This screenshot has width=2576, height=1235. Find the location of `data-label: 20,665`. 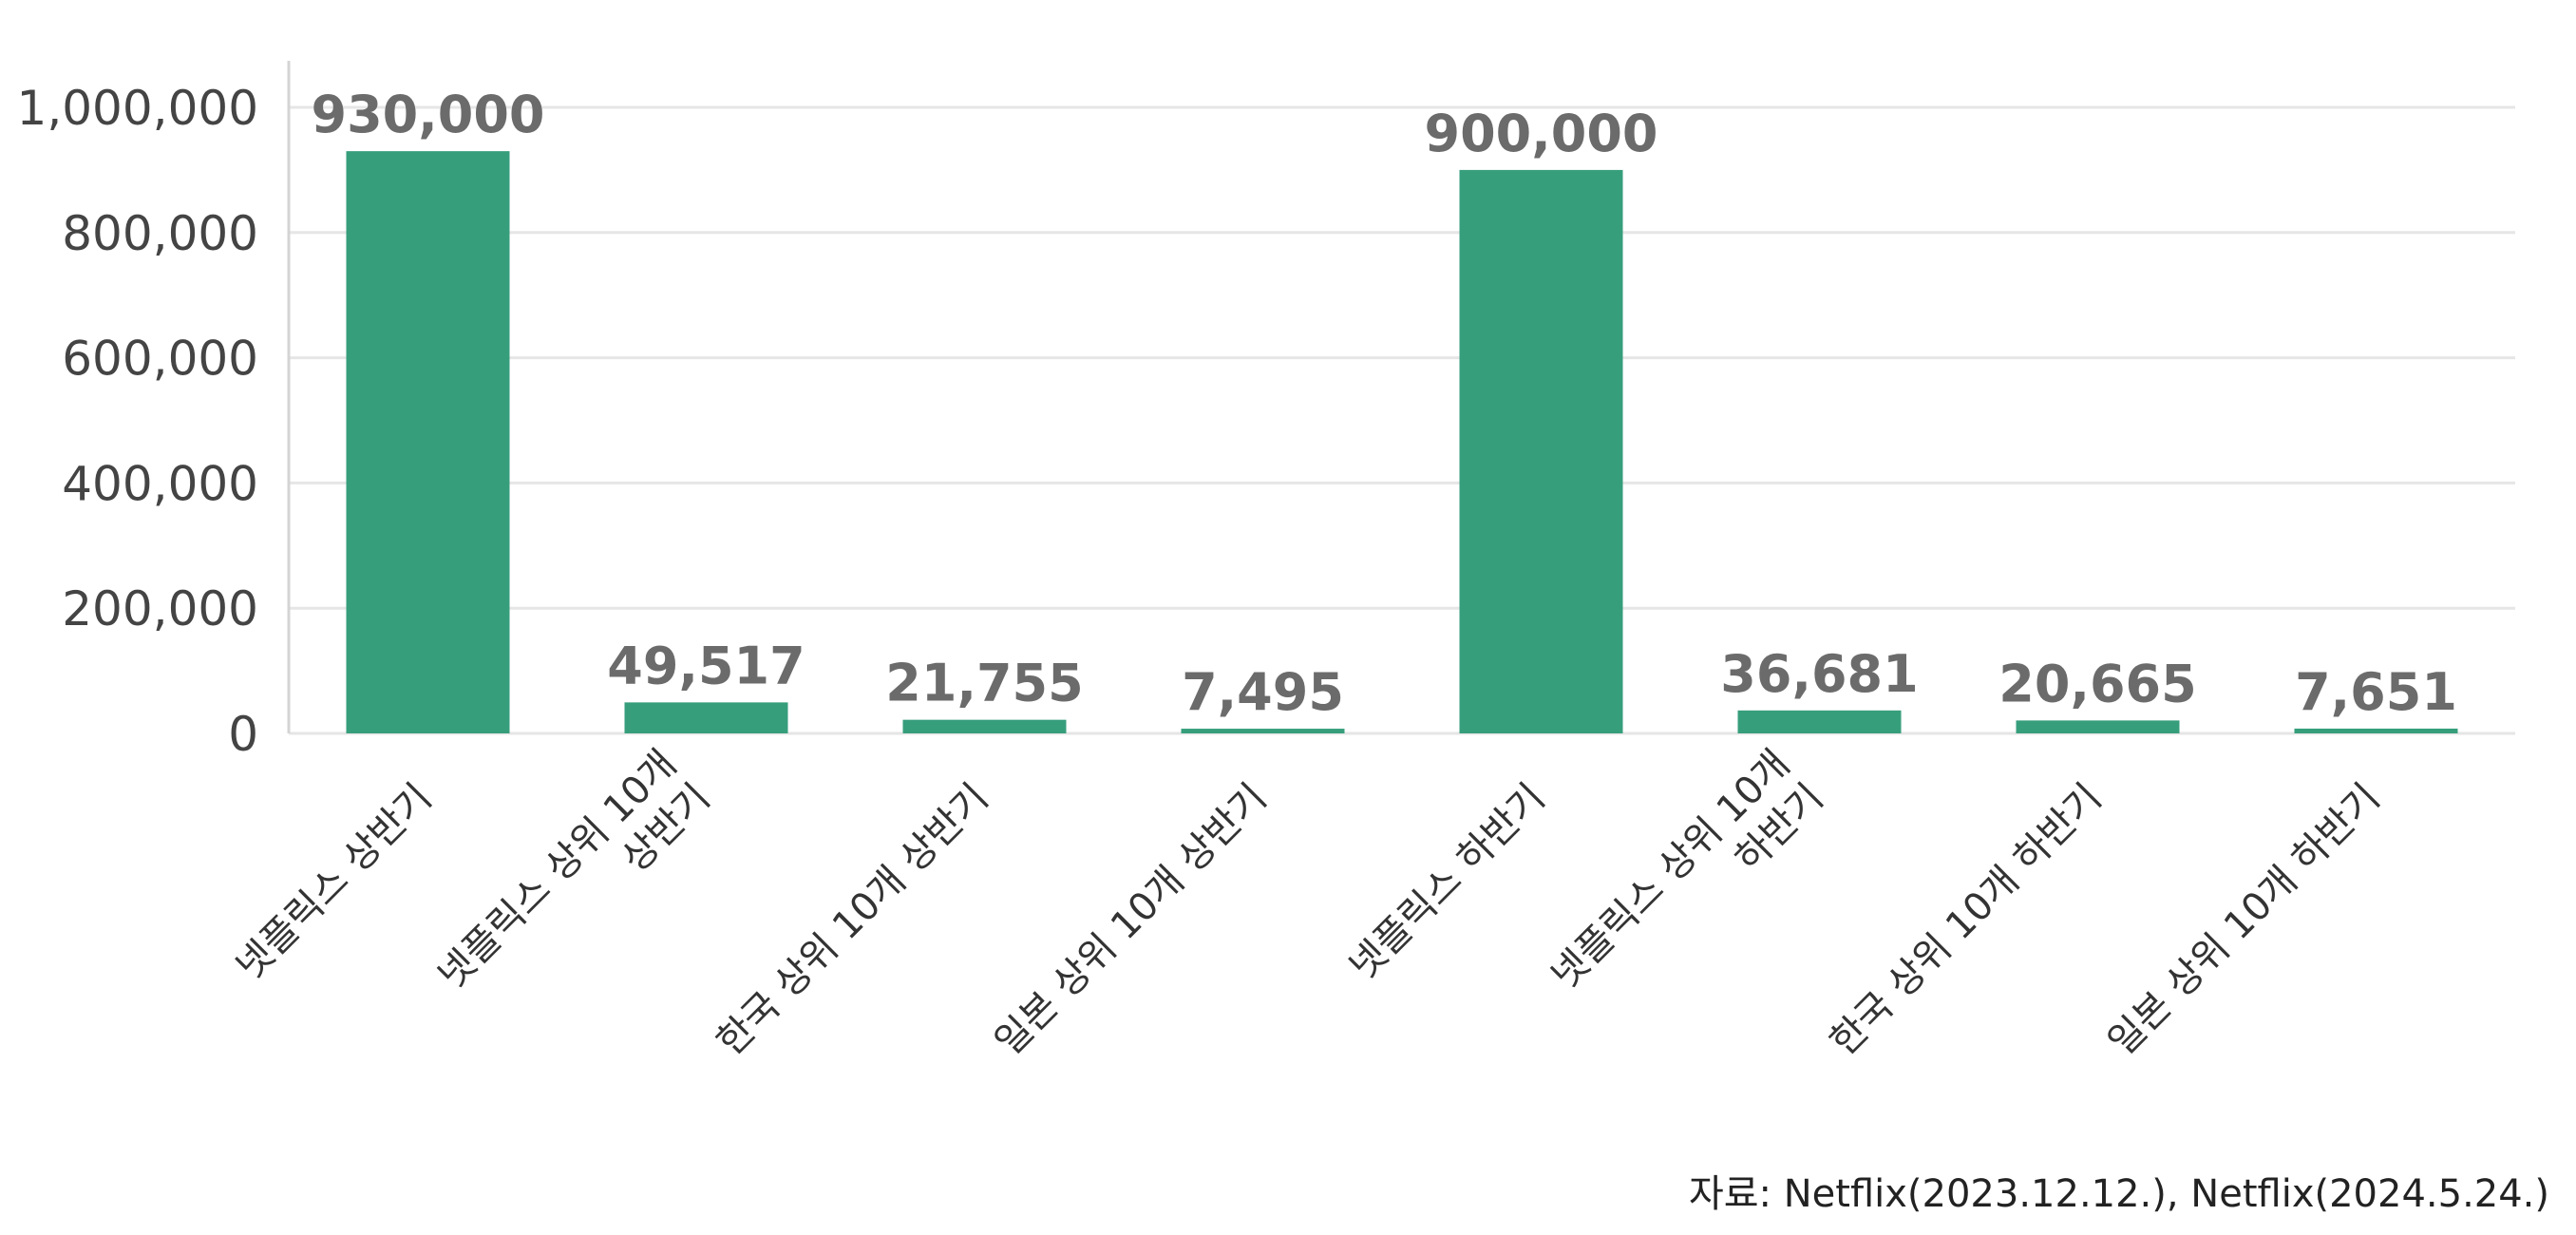

data-label: 20,665 is located at coordinates (2097, 683).